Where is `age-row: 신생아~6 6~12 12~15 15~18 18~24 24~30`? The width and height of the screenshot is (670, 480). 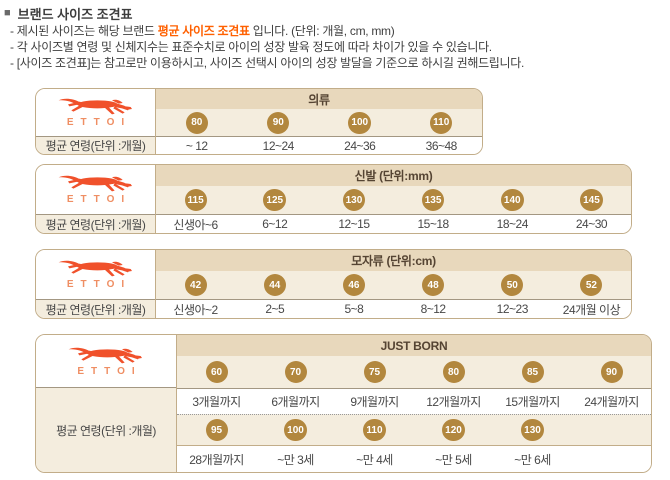 age-row: 신생아~6 6~12 12~15 15~18 18~24 24~30 is located at coordinates (393, 223).